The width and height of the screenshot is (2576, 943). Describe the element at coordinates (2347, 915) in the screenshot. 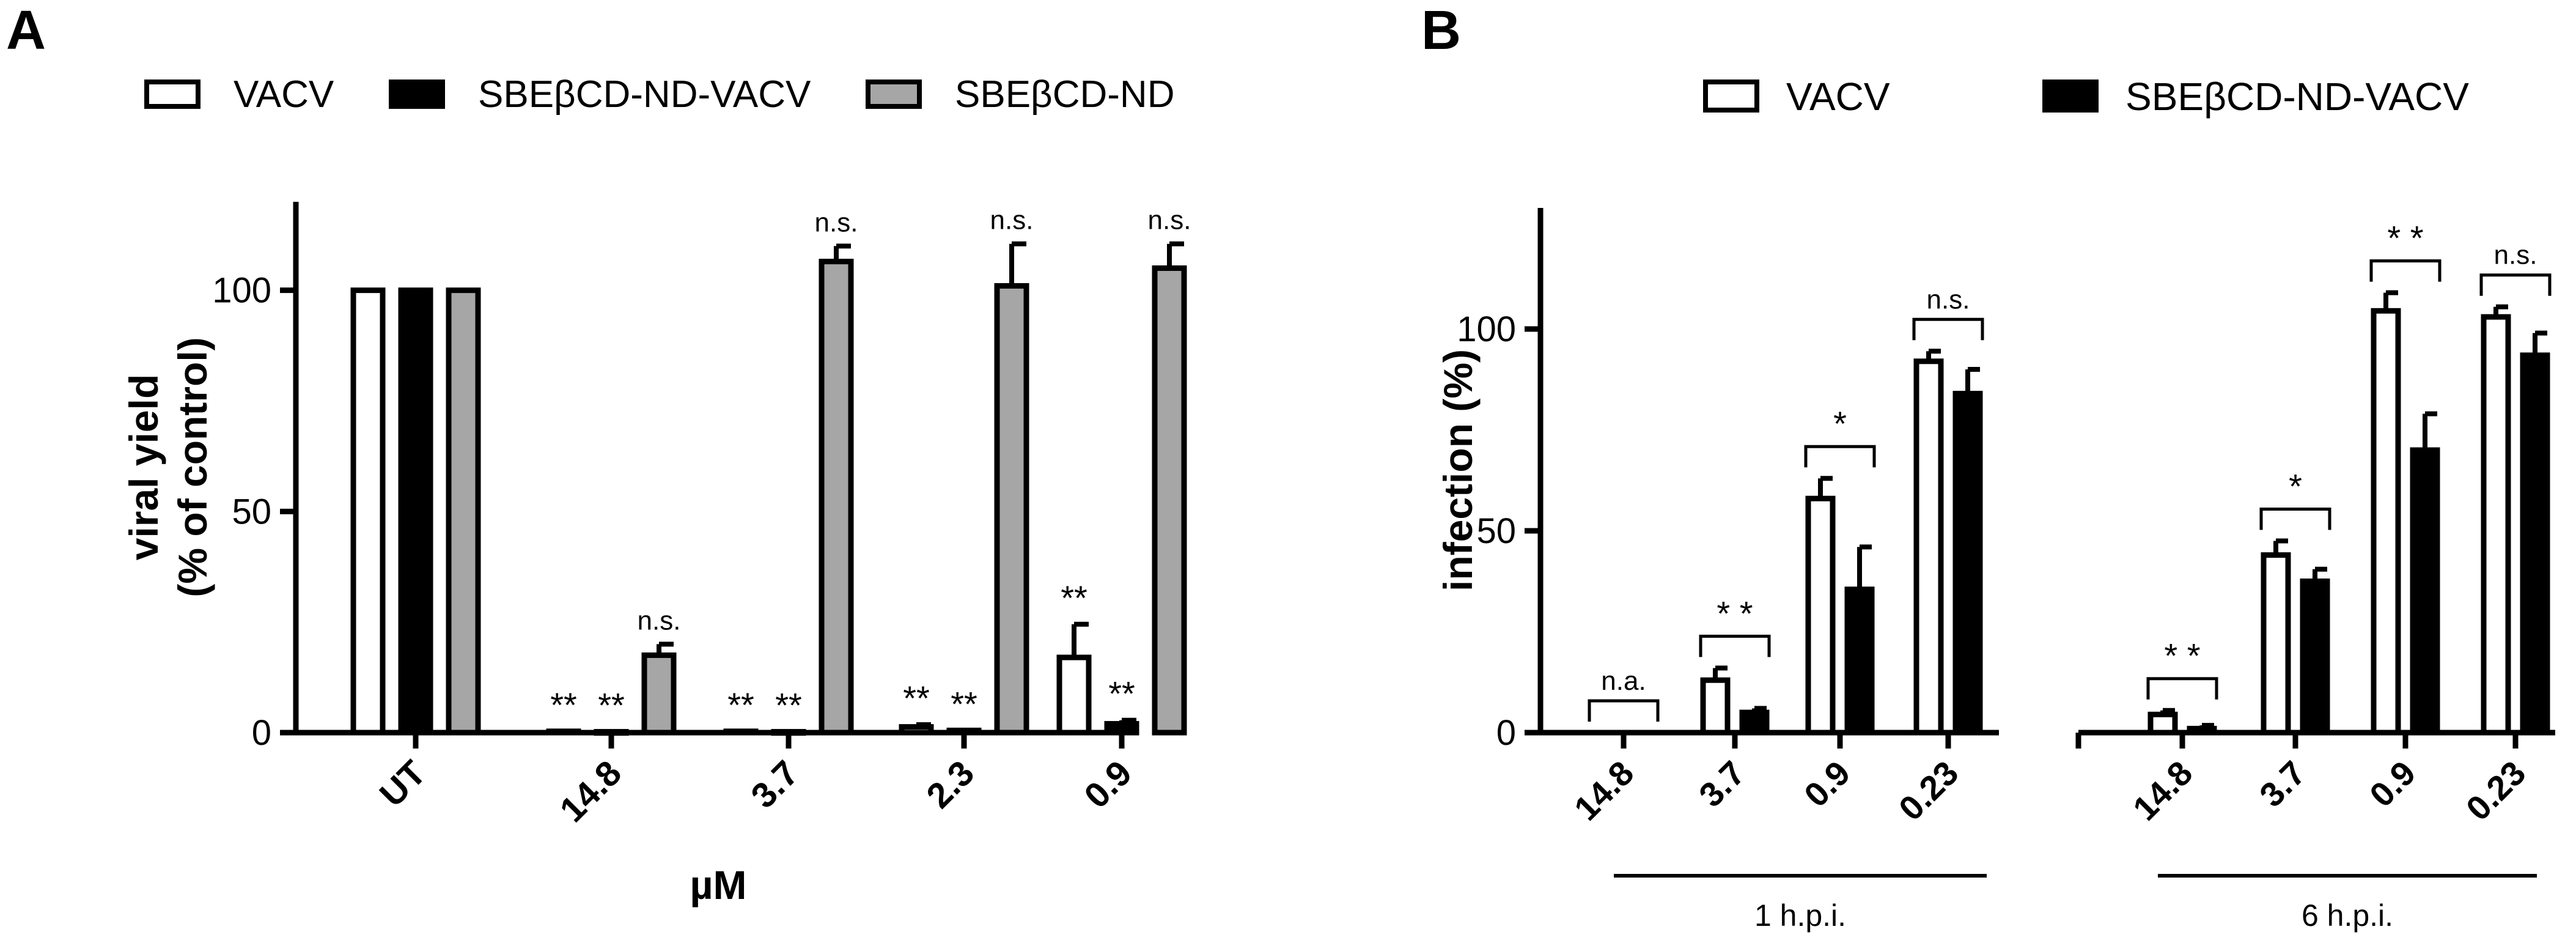

I see `group-label: 6 h.p.i.` at that location.